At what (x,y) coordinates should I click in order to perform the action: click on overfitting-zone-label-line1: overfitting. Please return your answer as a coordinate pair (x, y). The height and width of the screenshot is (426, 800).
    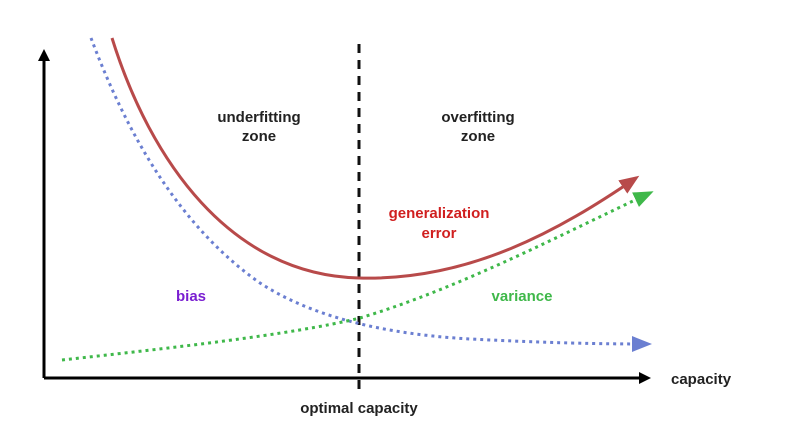
    Looking at the image, I should click on (477, 117).